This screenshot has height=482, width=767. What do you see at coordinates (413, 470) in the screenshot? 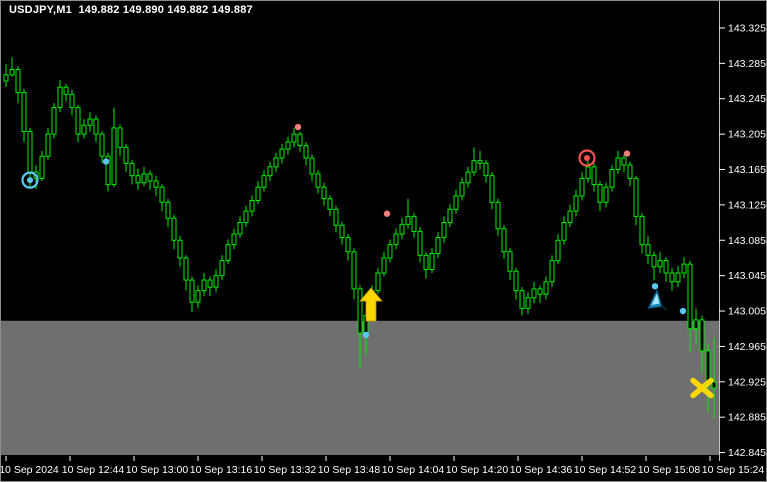
I see `time-tick-label: 10 Sep 14:04` at bounding box center [413, 470].